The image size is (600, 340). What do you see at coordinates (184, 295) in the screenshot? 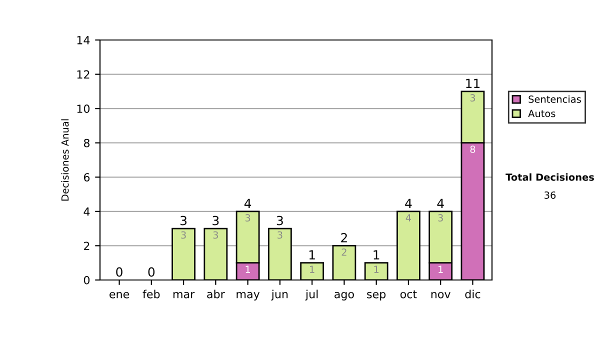
I see `x-tick-label: mar` at bounding box center [184, 295].